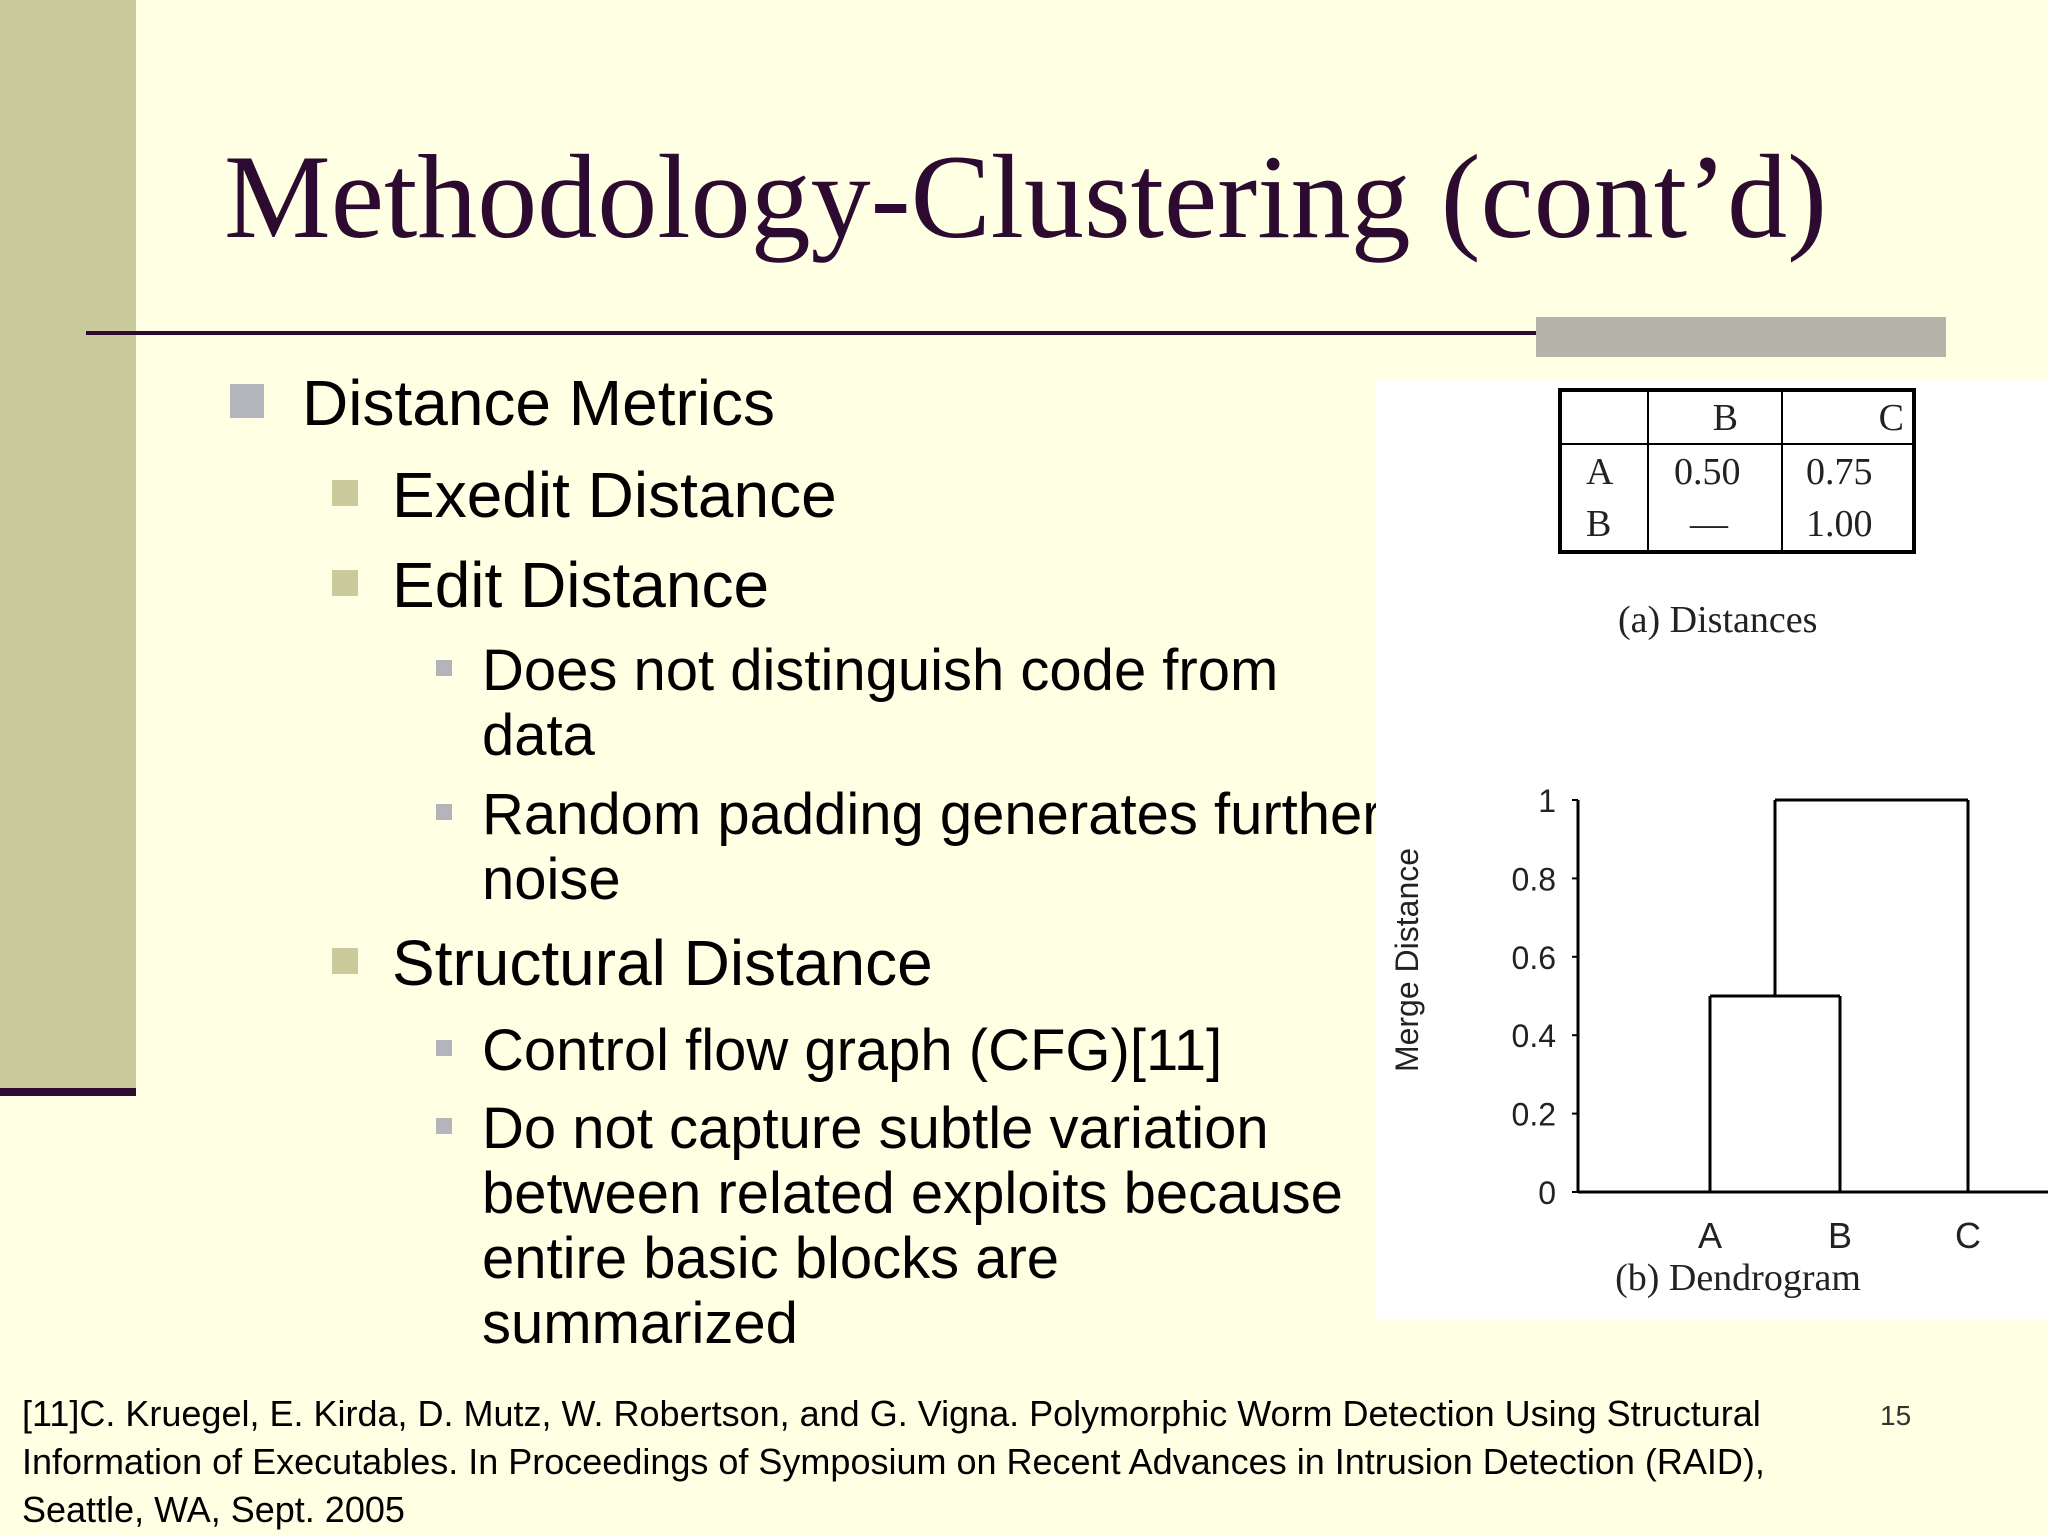  Describe the element at coordinates (1710, 1235) in the screenshot. I see `leaf-label-a: A` at that location.